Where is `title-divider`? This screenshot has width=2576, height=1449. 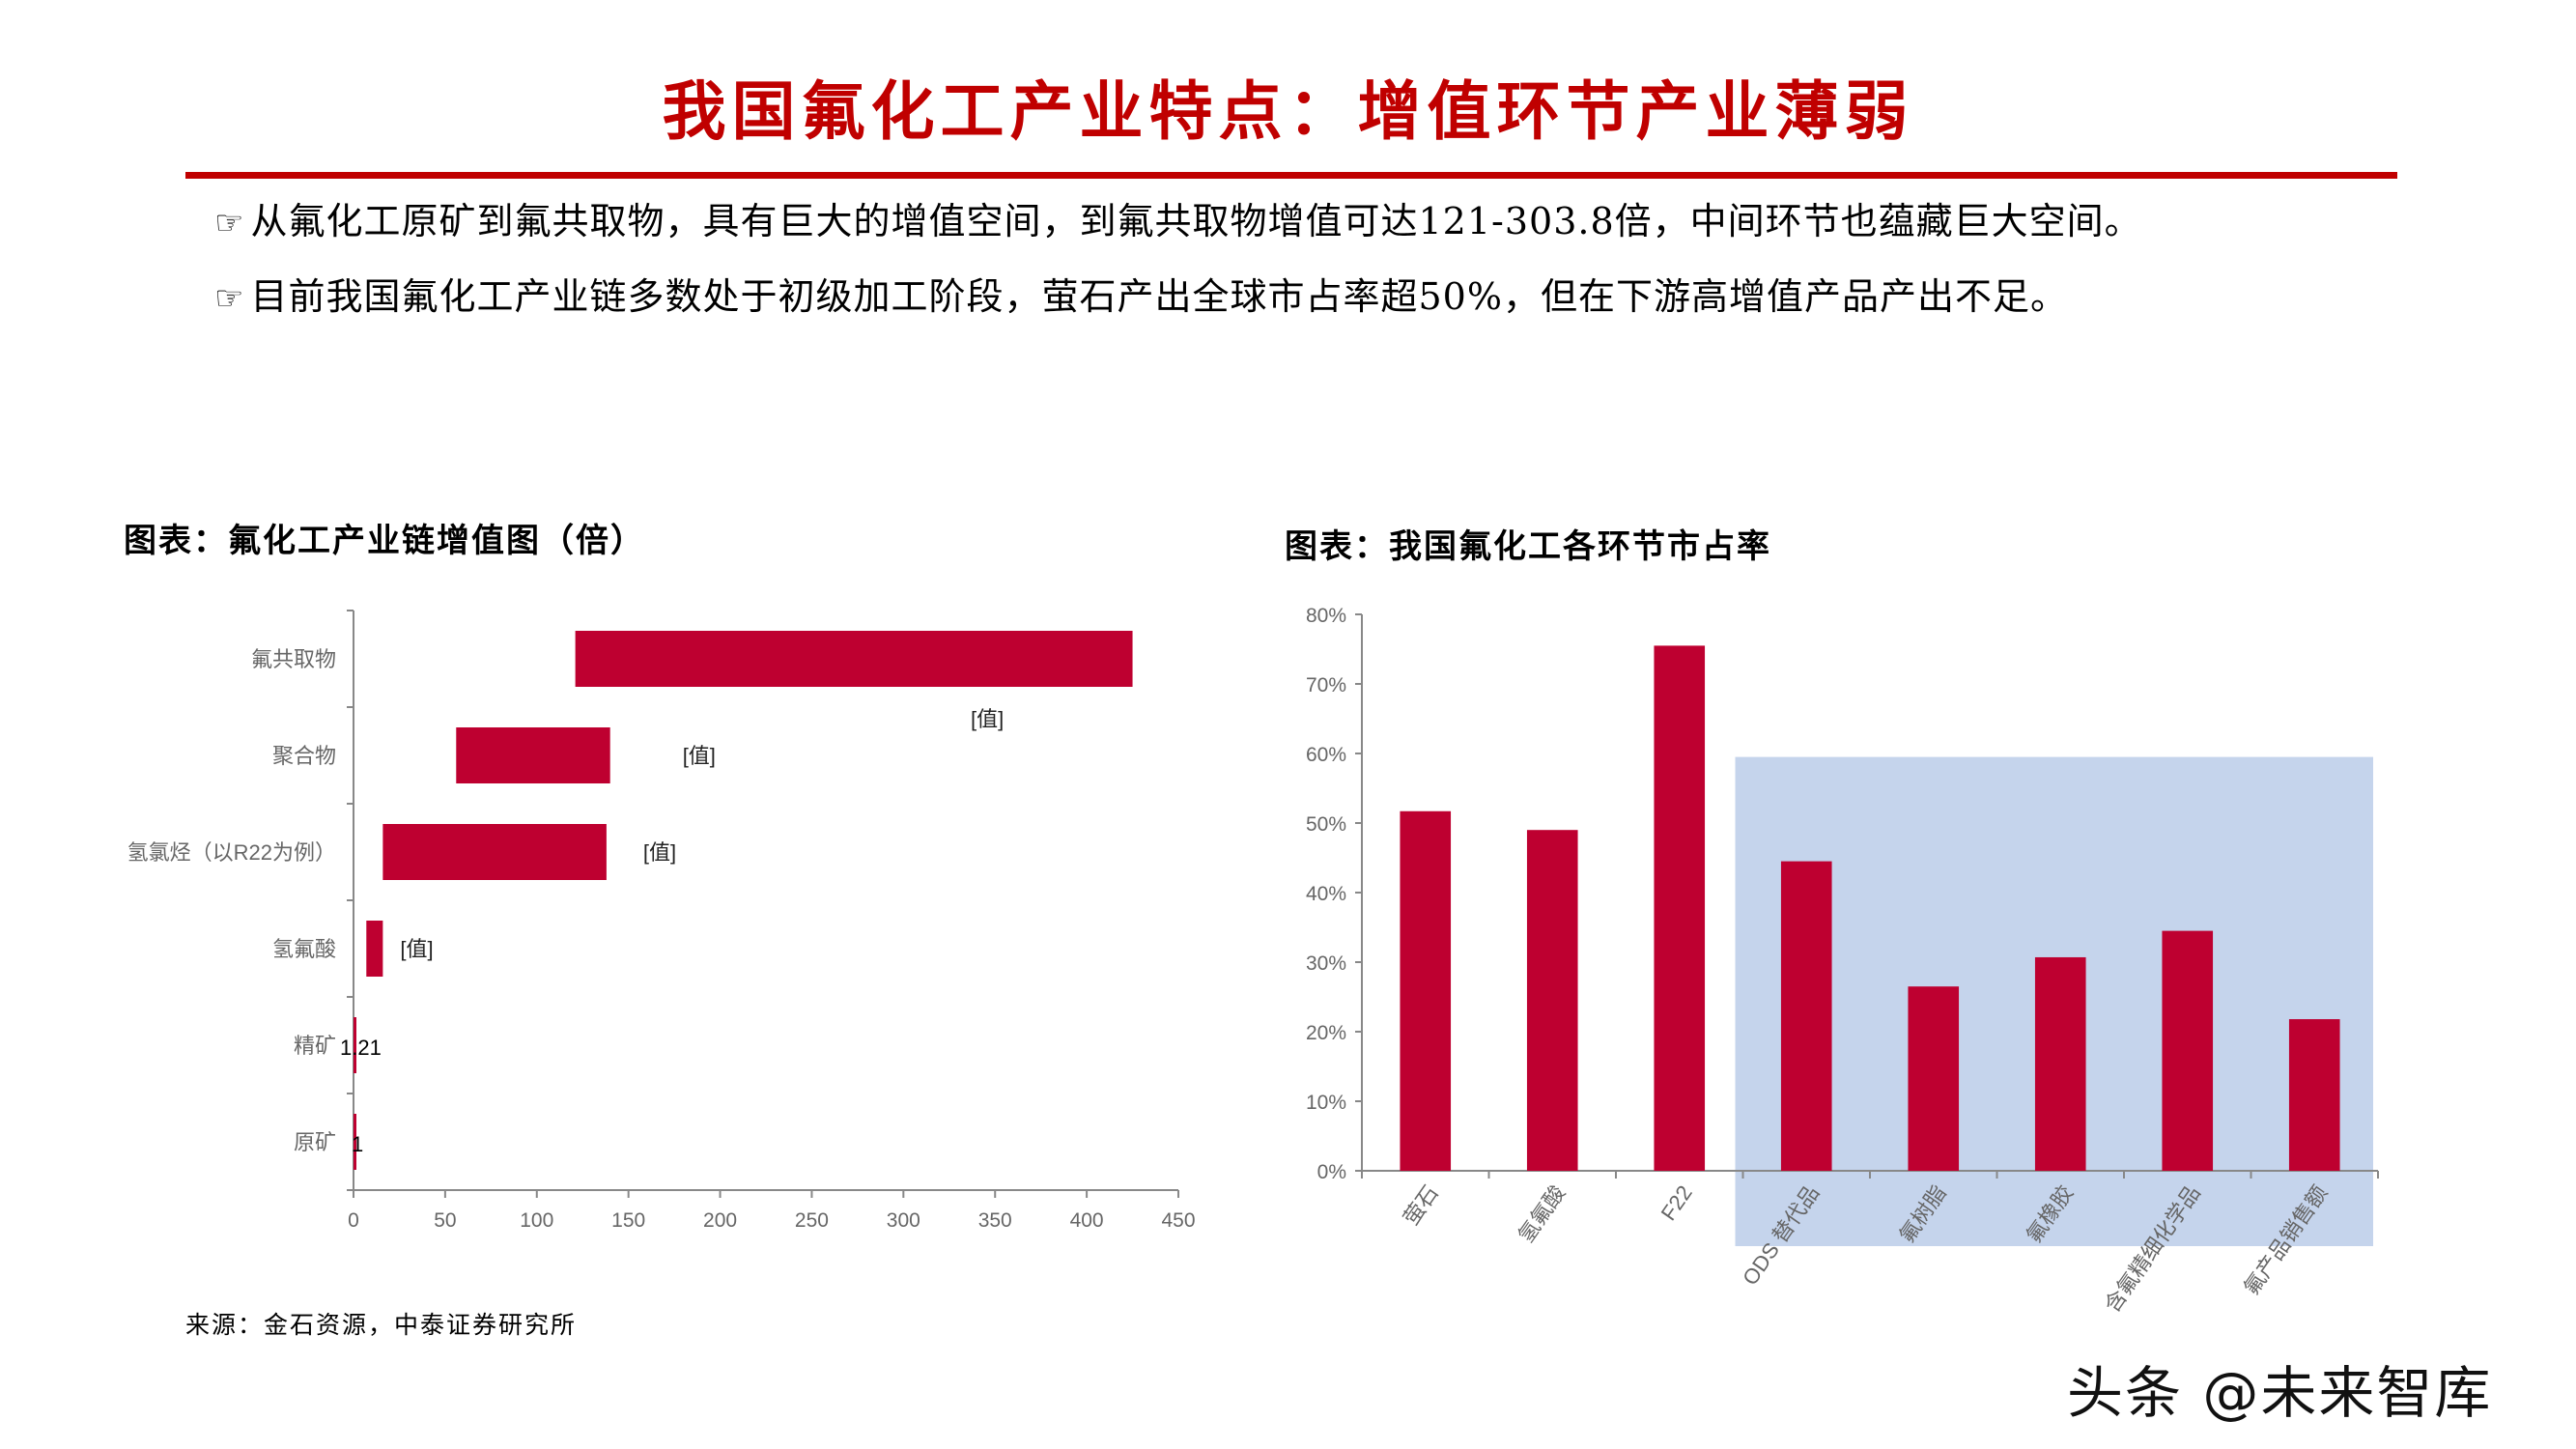 title-divider is located at coordinates (1291, 175).